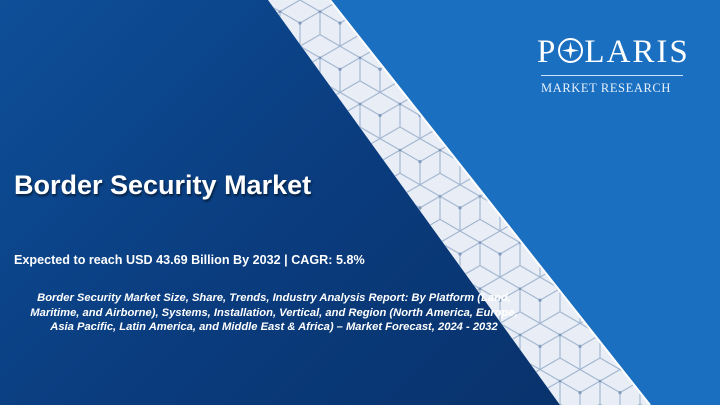  I want to click on logo-wordmark: P LARIS, so click(613, 52).